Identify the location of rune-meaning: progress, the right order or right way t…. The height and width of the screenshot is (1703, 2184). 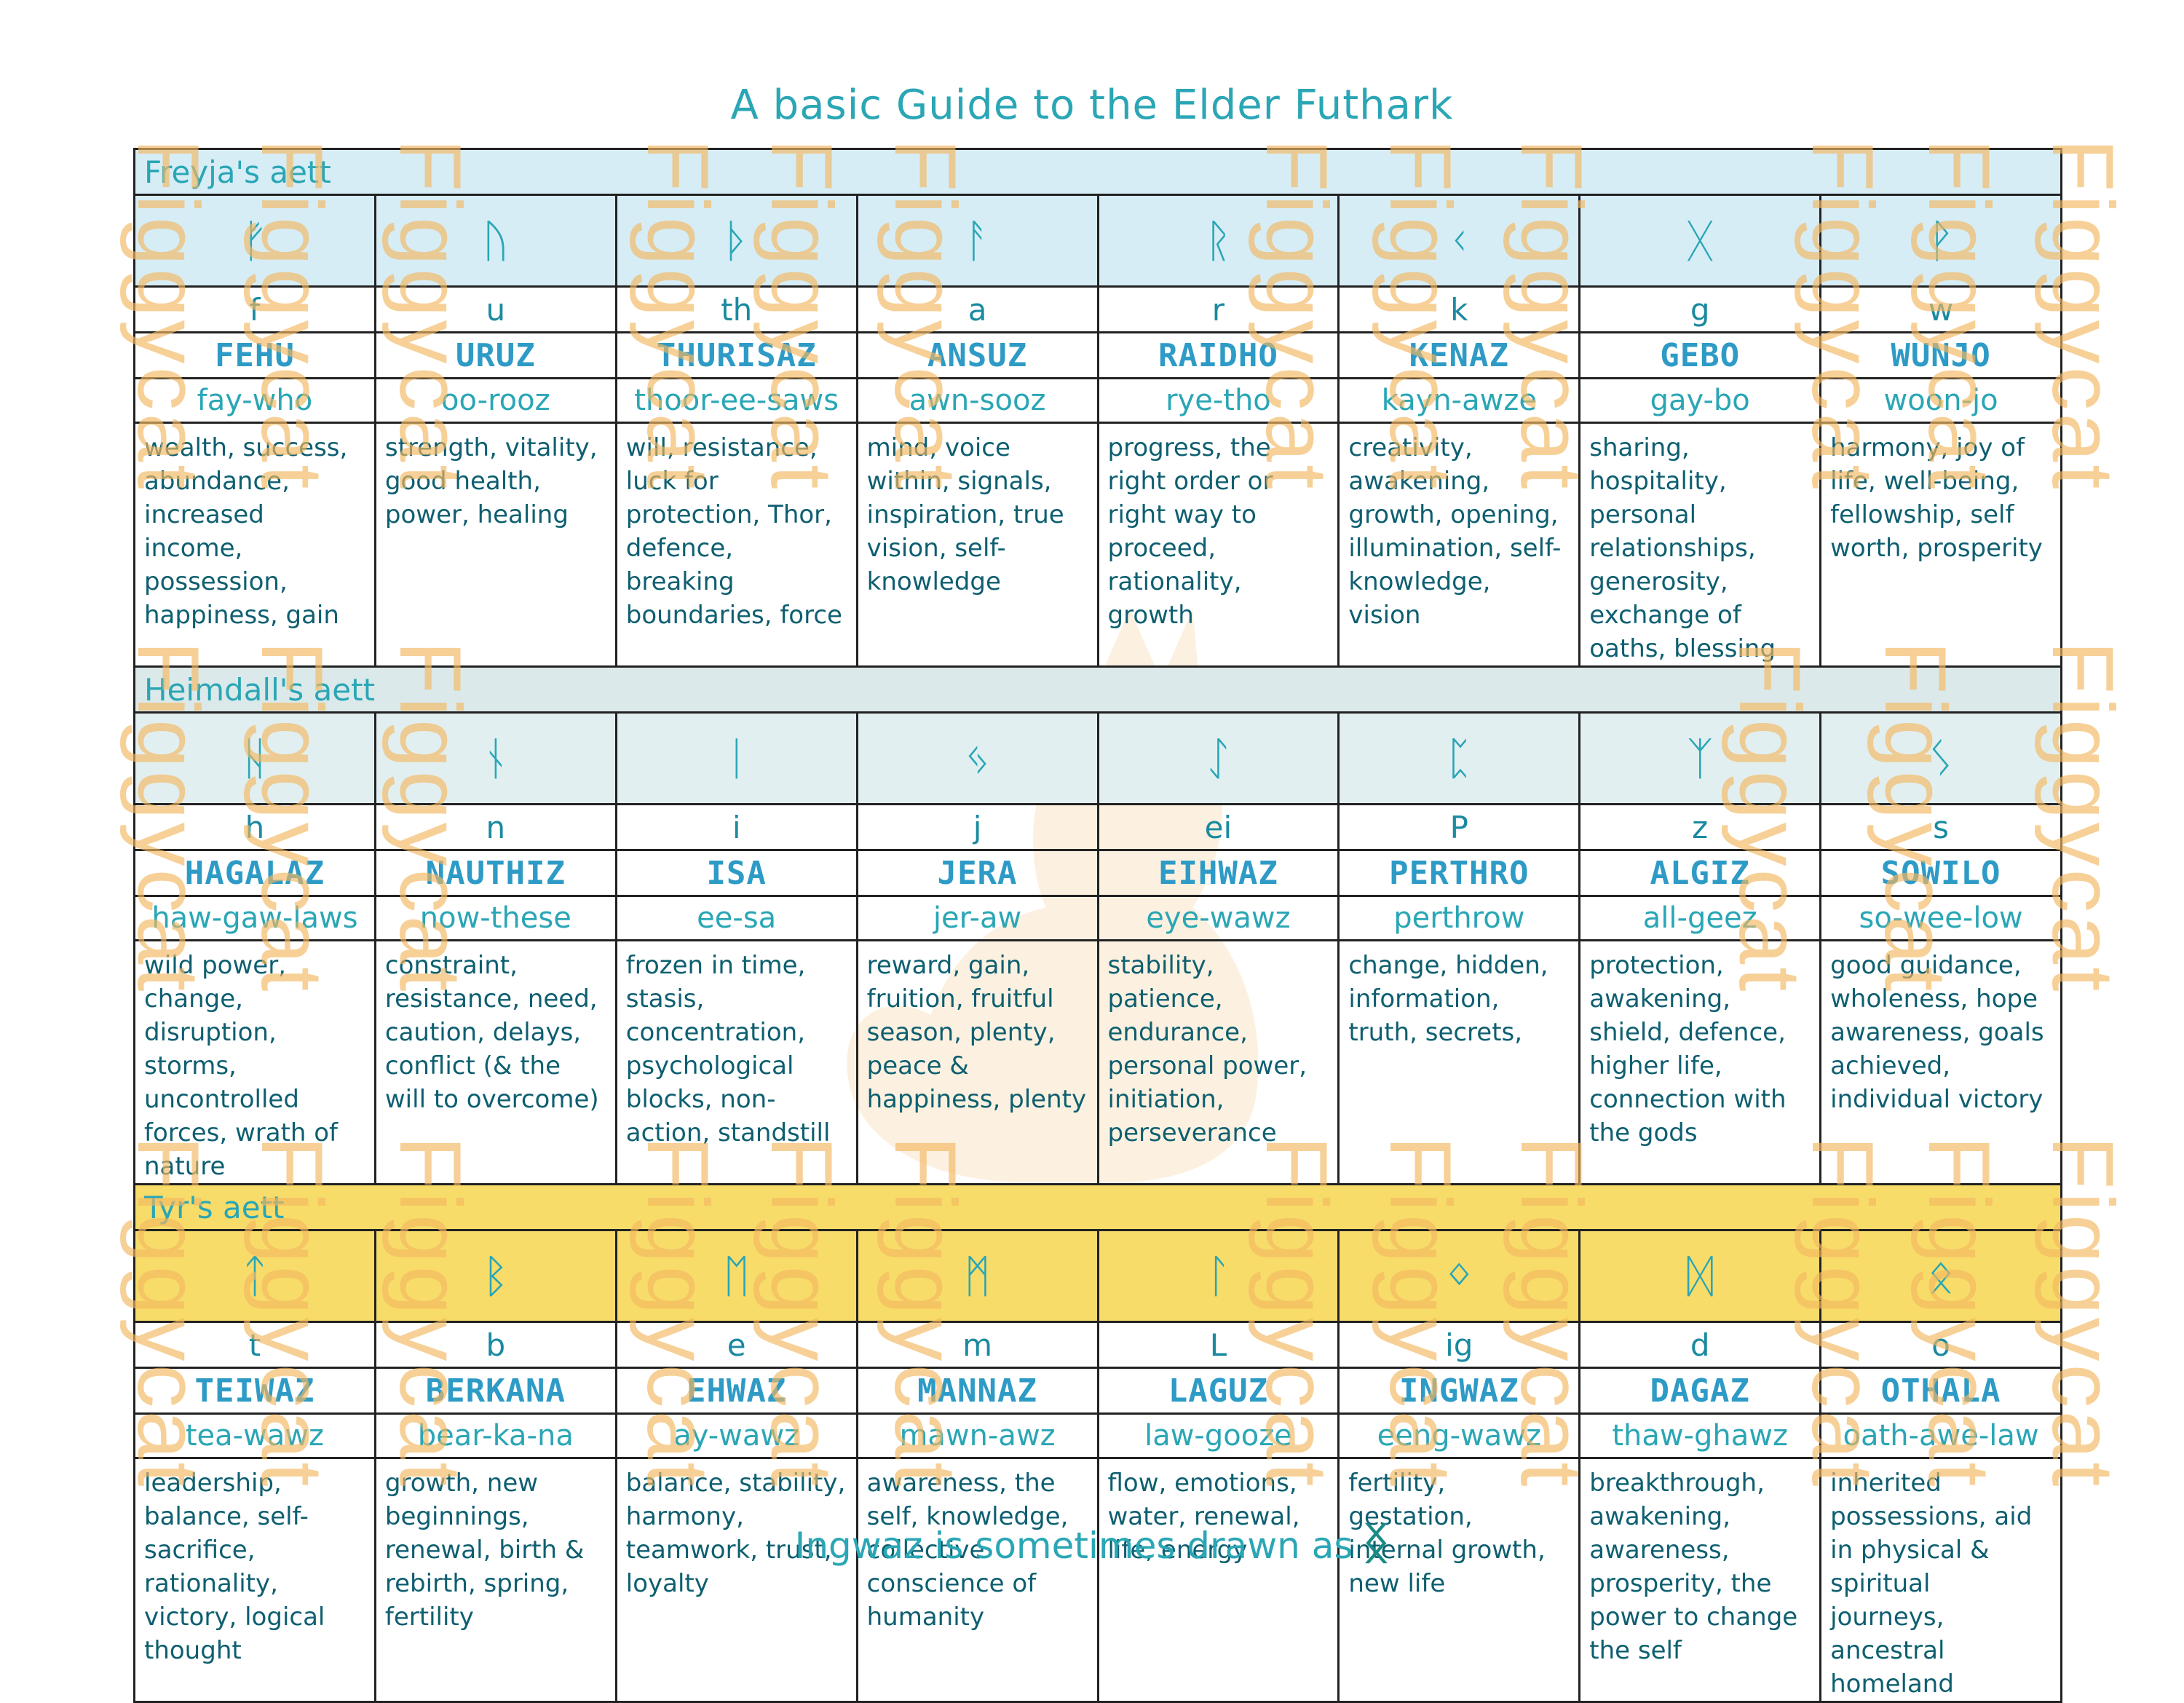
(1190, 531).